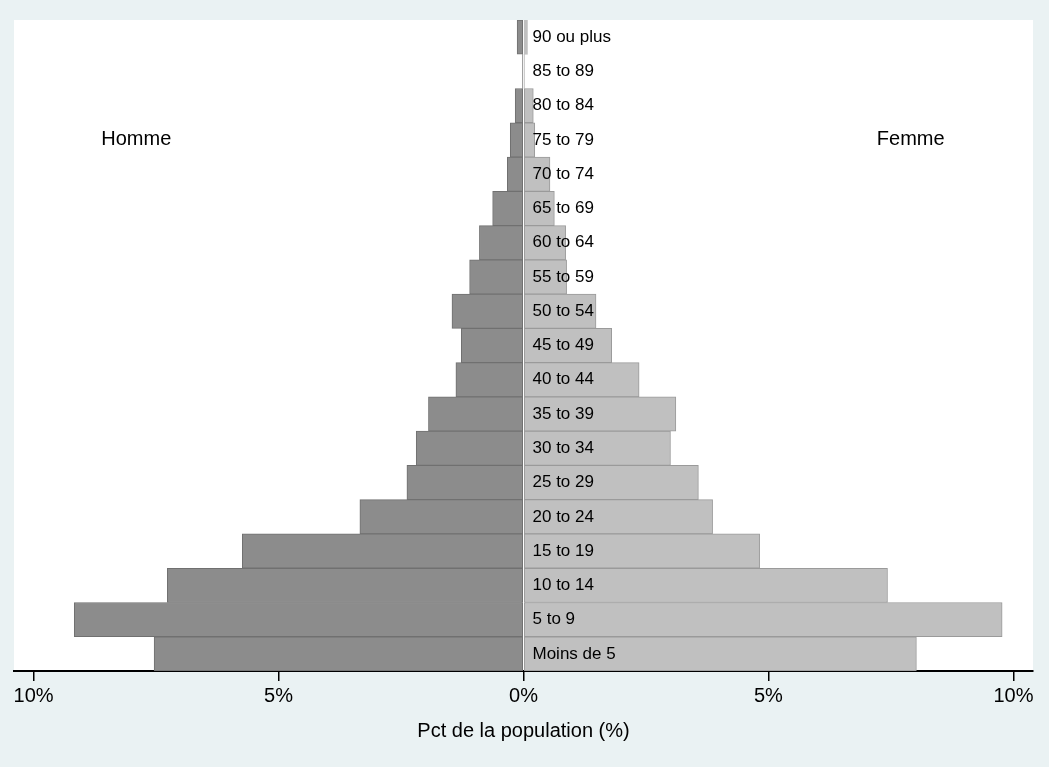 This screenshot has height=767, width=1049. I want to click on y-tick-label: 35 to 39, so click(563, 413).